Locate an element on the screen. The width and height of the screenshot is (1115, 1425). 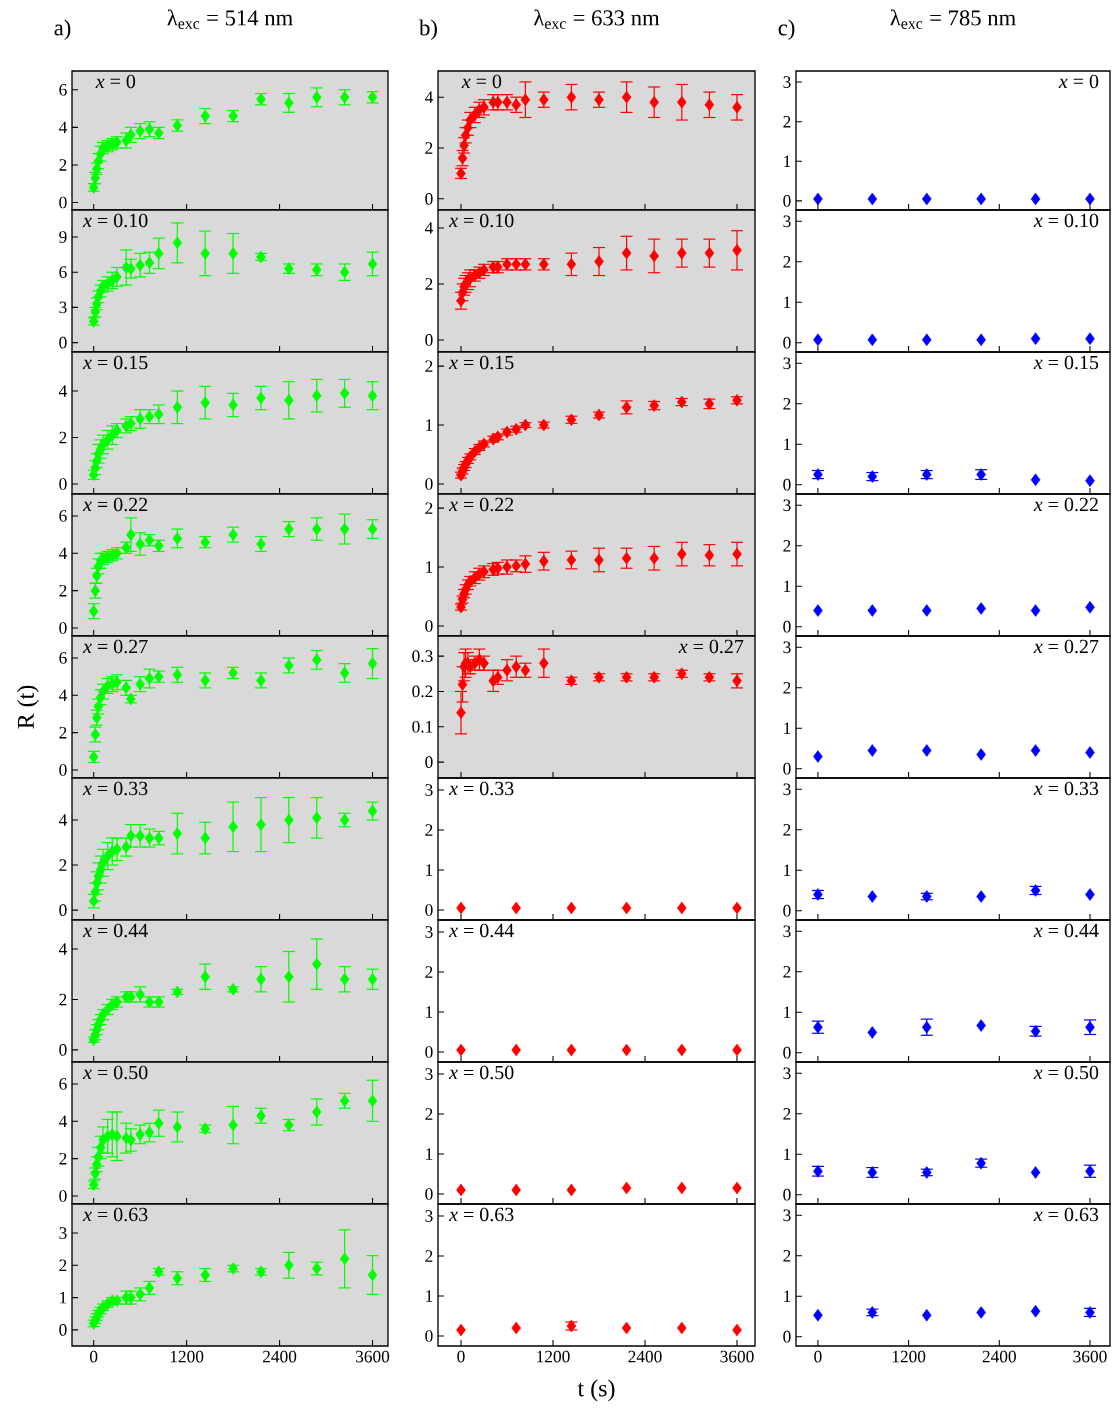
y-tick-label: 0.1 is located at coordinates (422, 726).